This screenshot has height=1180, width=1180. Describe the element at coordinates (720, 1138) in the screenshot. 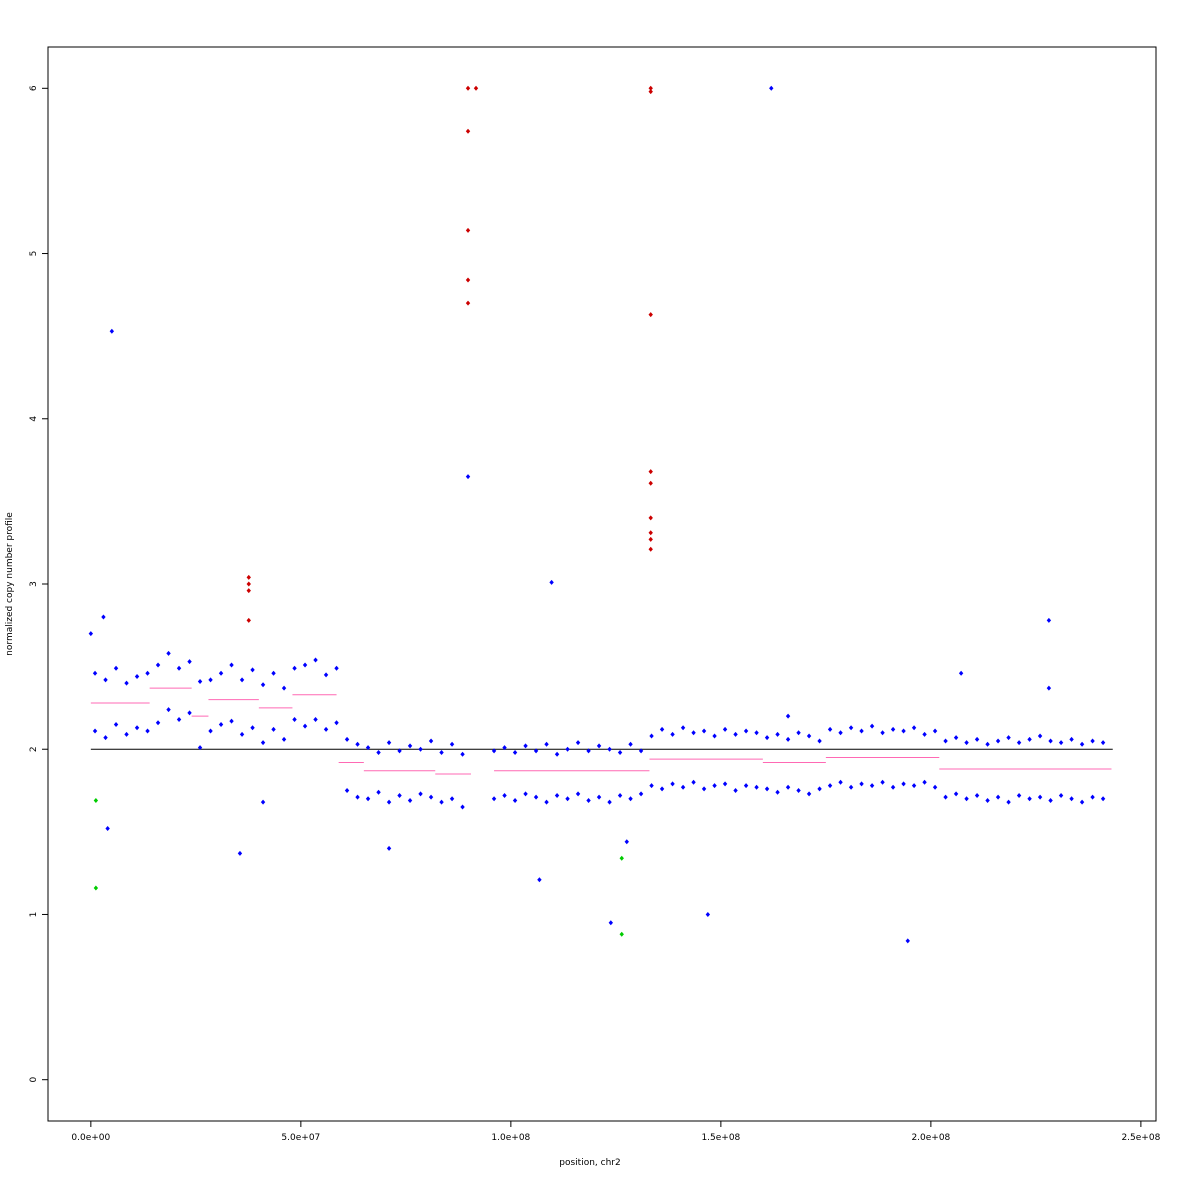

I see `x-tick-label: 1.5e+08` at that location.